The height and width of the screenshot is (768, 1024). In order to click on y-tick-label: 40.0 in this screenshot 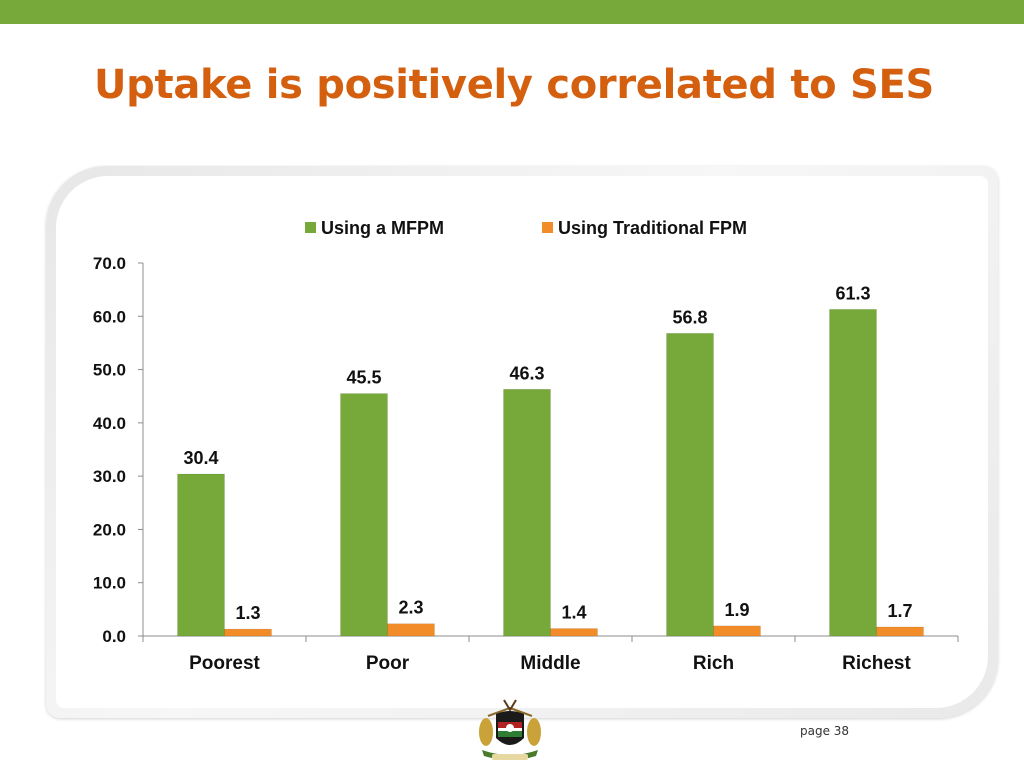, I will do `click(109, 423)`.